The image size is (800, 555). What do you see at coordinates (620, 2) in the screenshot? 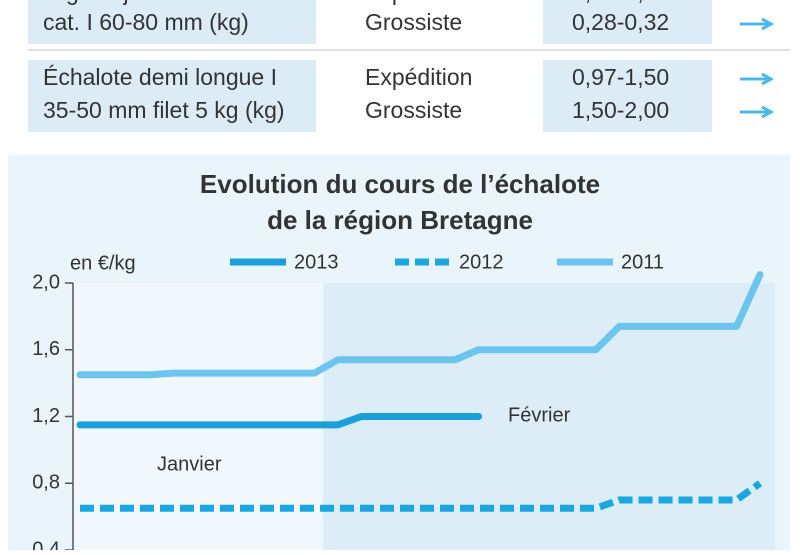
I see `table-cell-text: 0,18-0,20` at bounding box center [620, 2].